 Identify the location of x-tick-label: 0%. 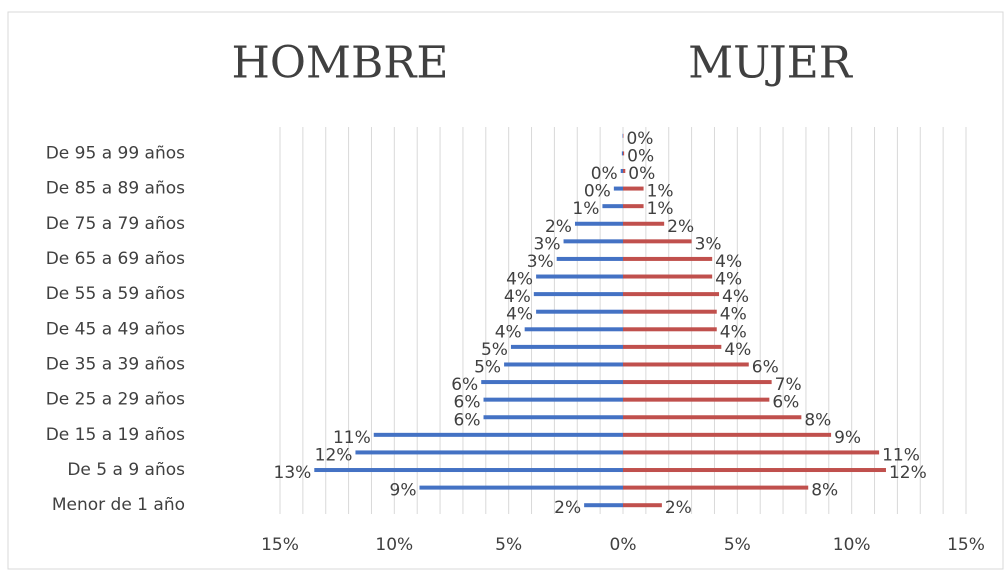
(623, 545).